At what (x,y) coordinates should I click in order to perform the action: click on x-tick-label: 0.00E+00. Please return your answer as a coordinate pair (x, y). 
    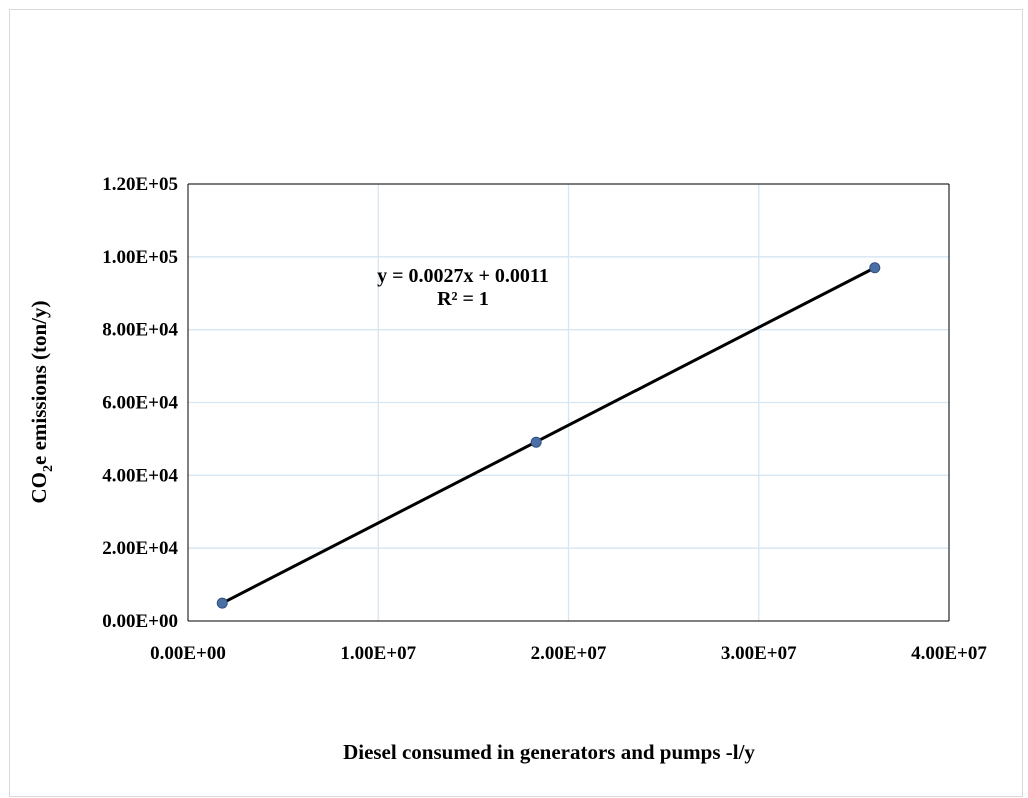
    Looking at the image, I should click on (188, 653).